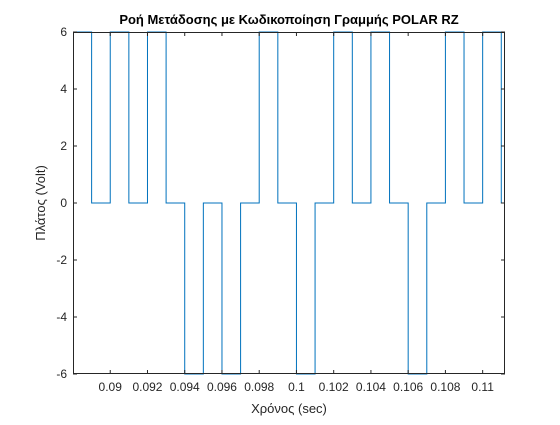 The width and height of the screenshot is (560, 425). I want to click on x-tick-label: 0.096, so click(222, 387).